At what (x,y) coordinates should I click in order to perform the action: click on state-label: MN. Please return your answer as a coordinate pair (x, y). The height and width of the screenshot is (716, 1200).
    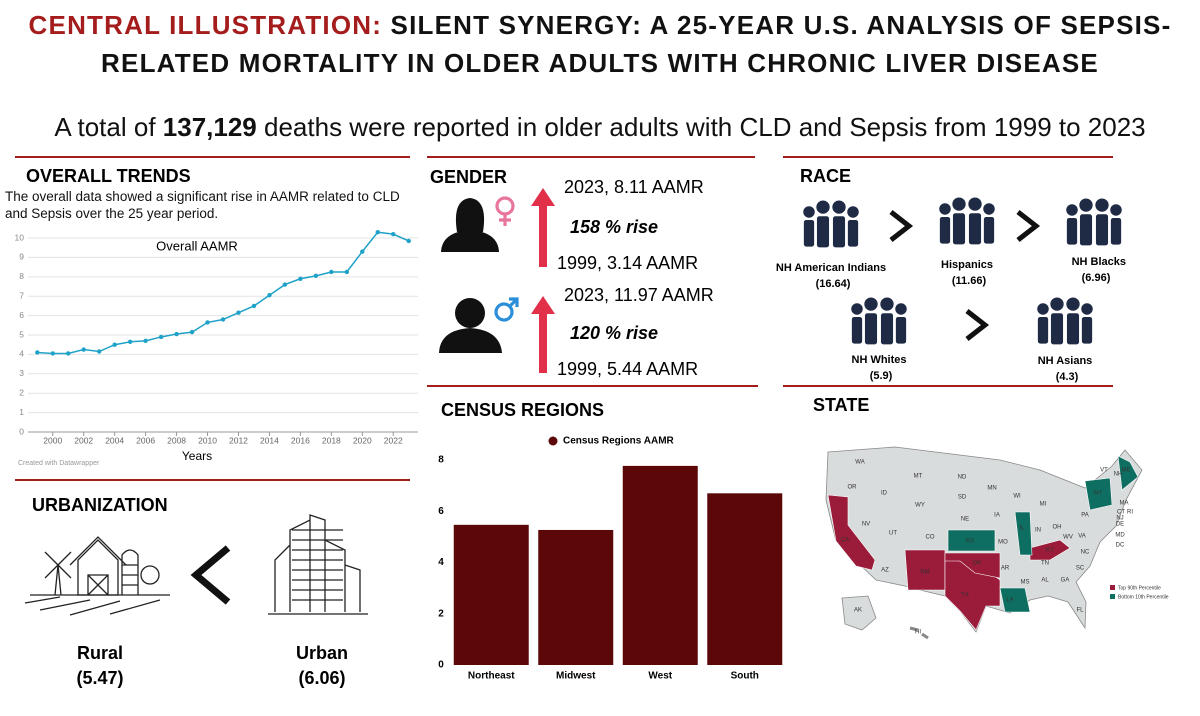
    Looking at the image, I should click on (991, 489).